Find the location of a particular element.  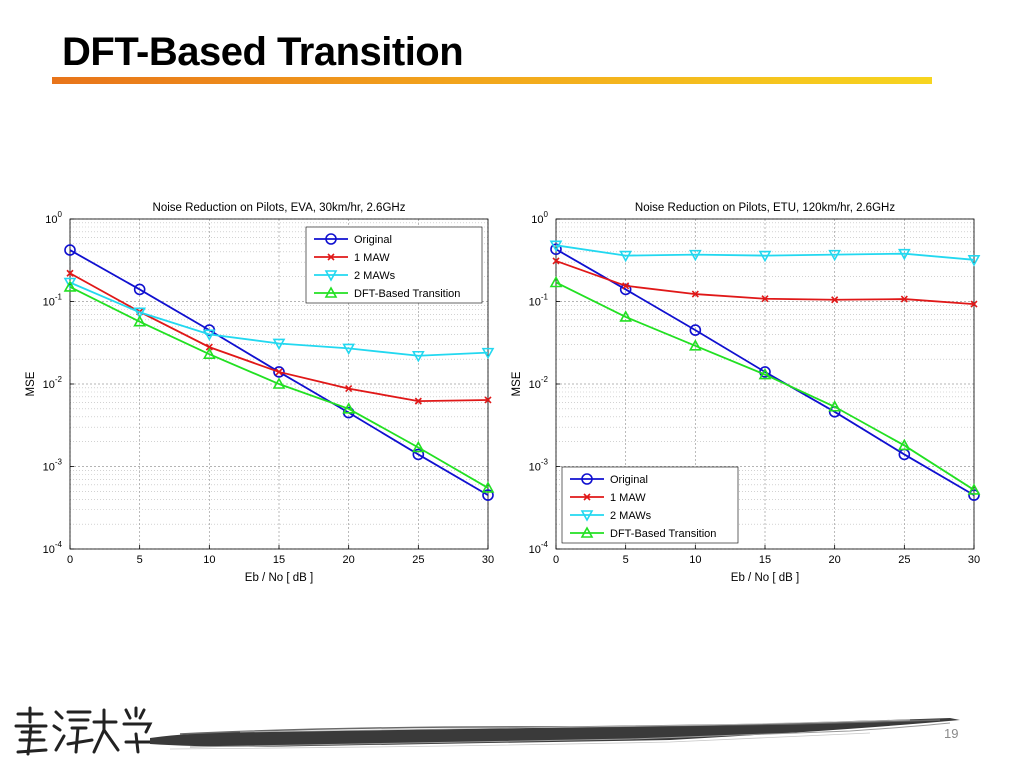

university-logo is located at coordinates (83, 731).